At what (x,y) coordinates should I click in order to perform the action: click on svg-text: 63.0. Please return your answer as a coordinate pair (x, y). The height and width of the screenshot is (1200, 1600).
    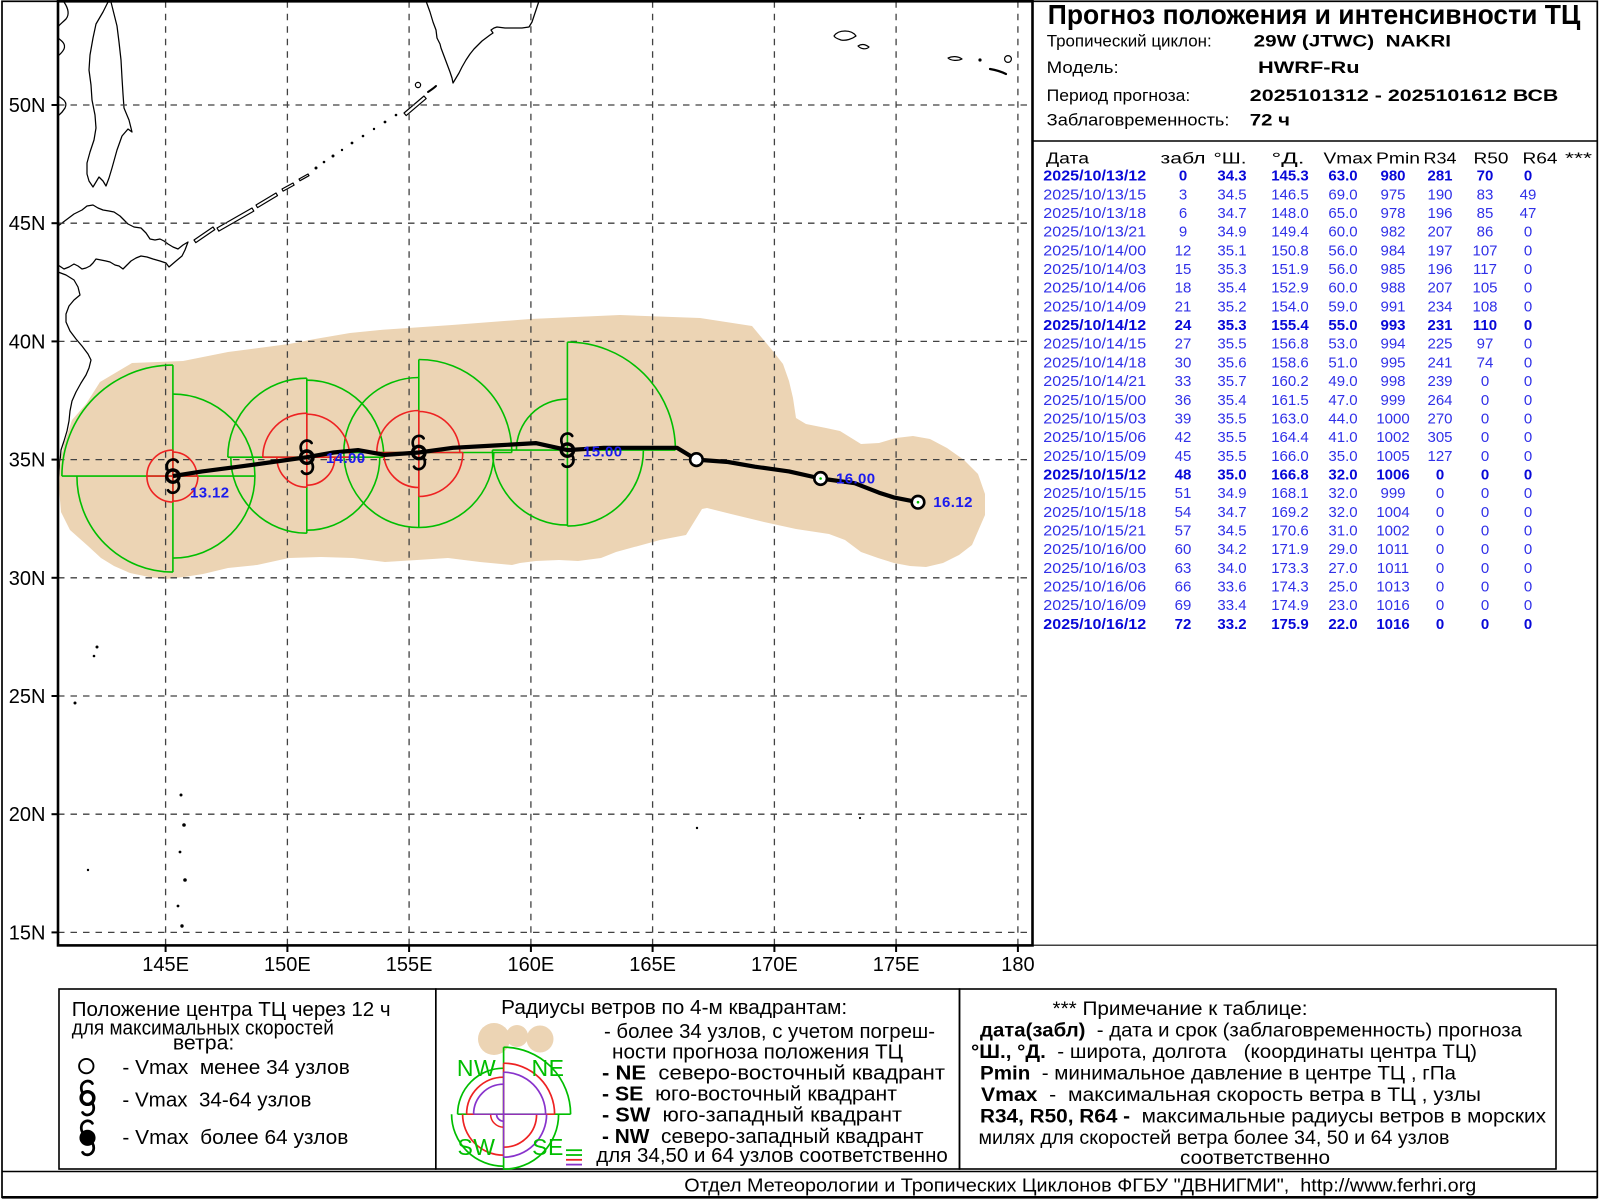
    Looking at the image, I should click on (1342, 176).